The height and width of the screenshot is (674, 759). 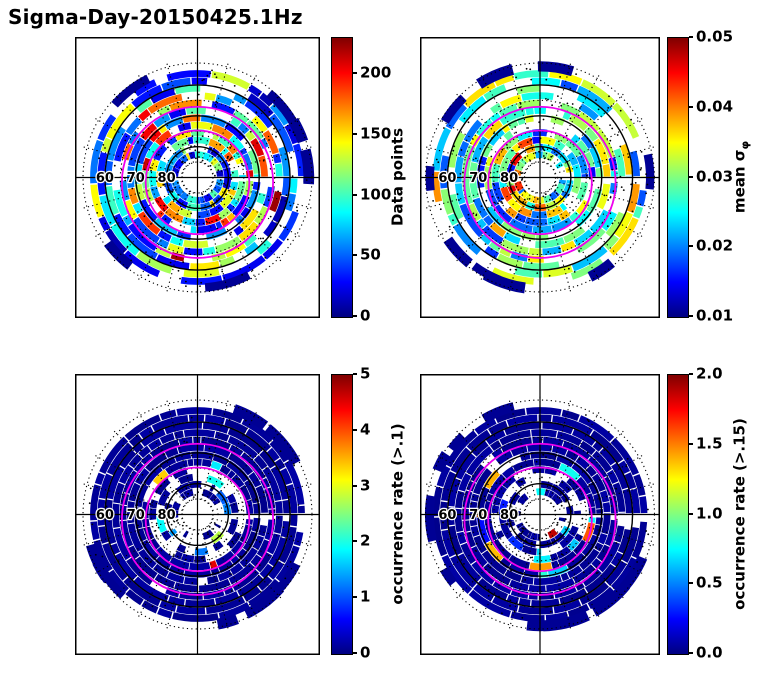 What do you see at coordinates (365, 429) in the screenshot?
I see `colorbar-tick-label: 4` at bounding box center [365, 429].